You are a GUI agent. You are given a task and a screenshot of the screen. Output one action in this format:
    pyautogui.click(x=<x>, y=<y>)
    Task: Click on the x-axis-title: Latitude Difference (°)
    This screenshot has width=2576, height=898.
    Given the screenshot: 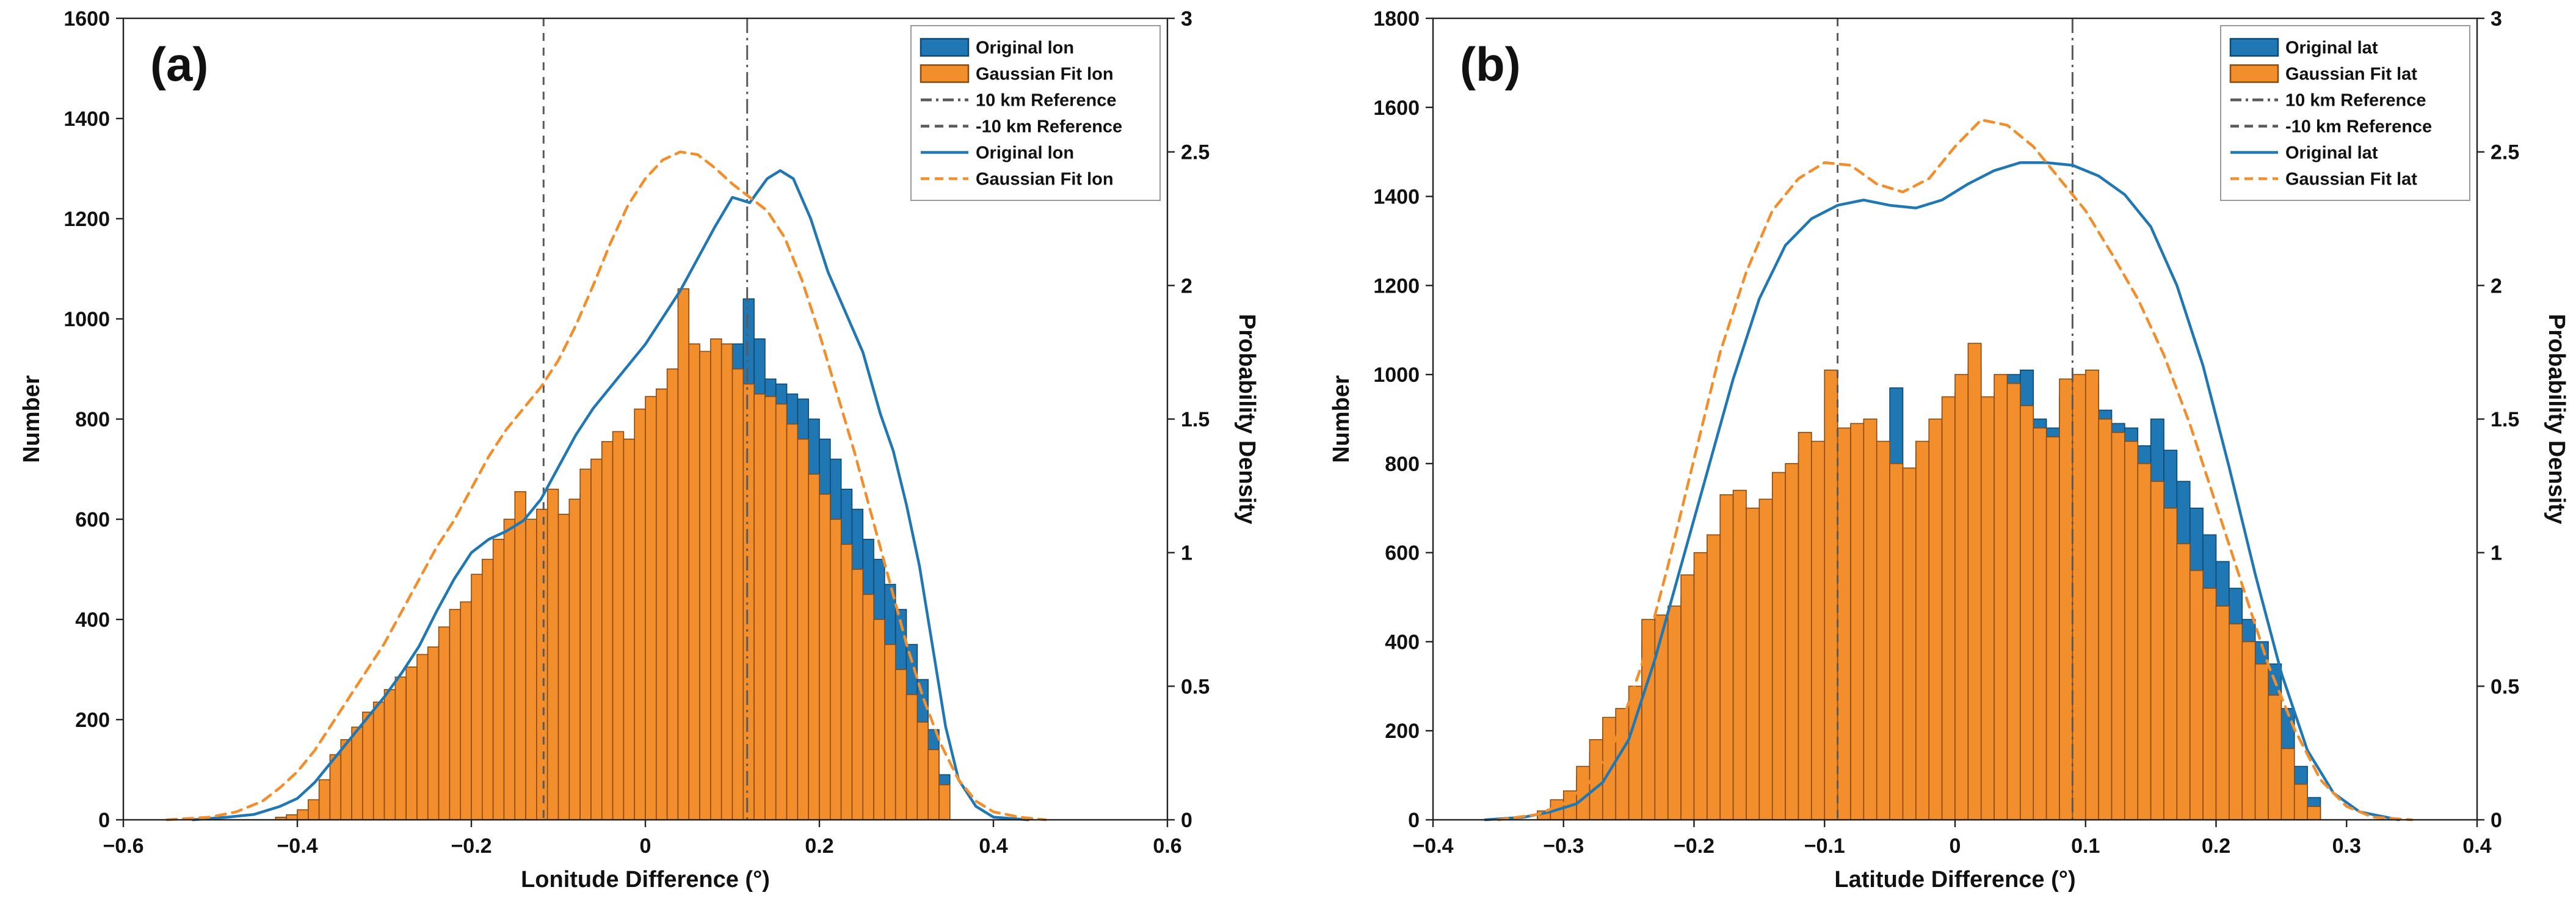 What is the action you would take?
    pyautogui.click(x=1954, y=880)
    